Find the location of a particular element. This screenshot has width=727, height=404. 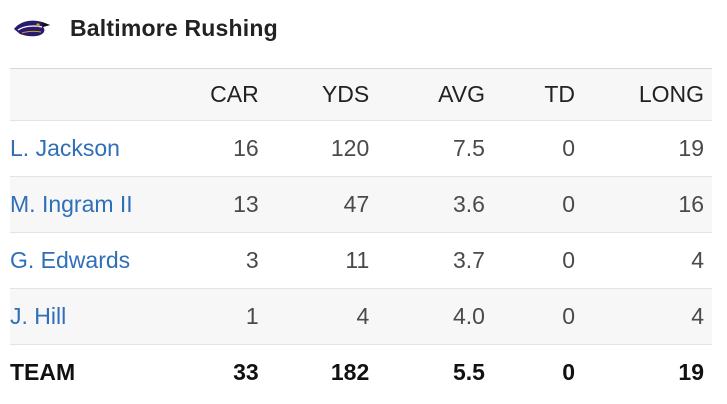

stat-car: 13 is located at coordinates (246, 204).